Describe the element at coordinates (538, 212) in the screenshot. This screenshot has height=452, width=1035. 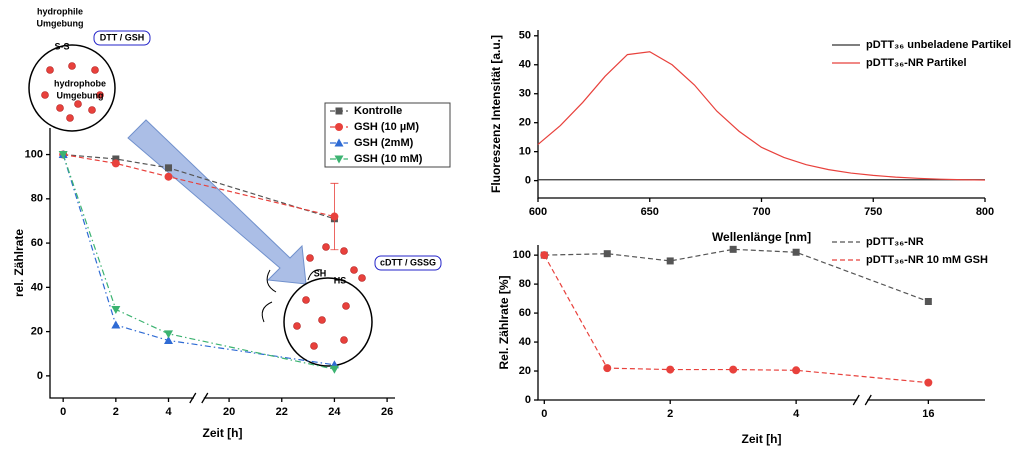
I see `x-tick-label: 600` at that location.